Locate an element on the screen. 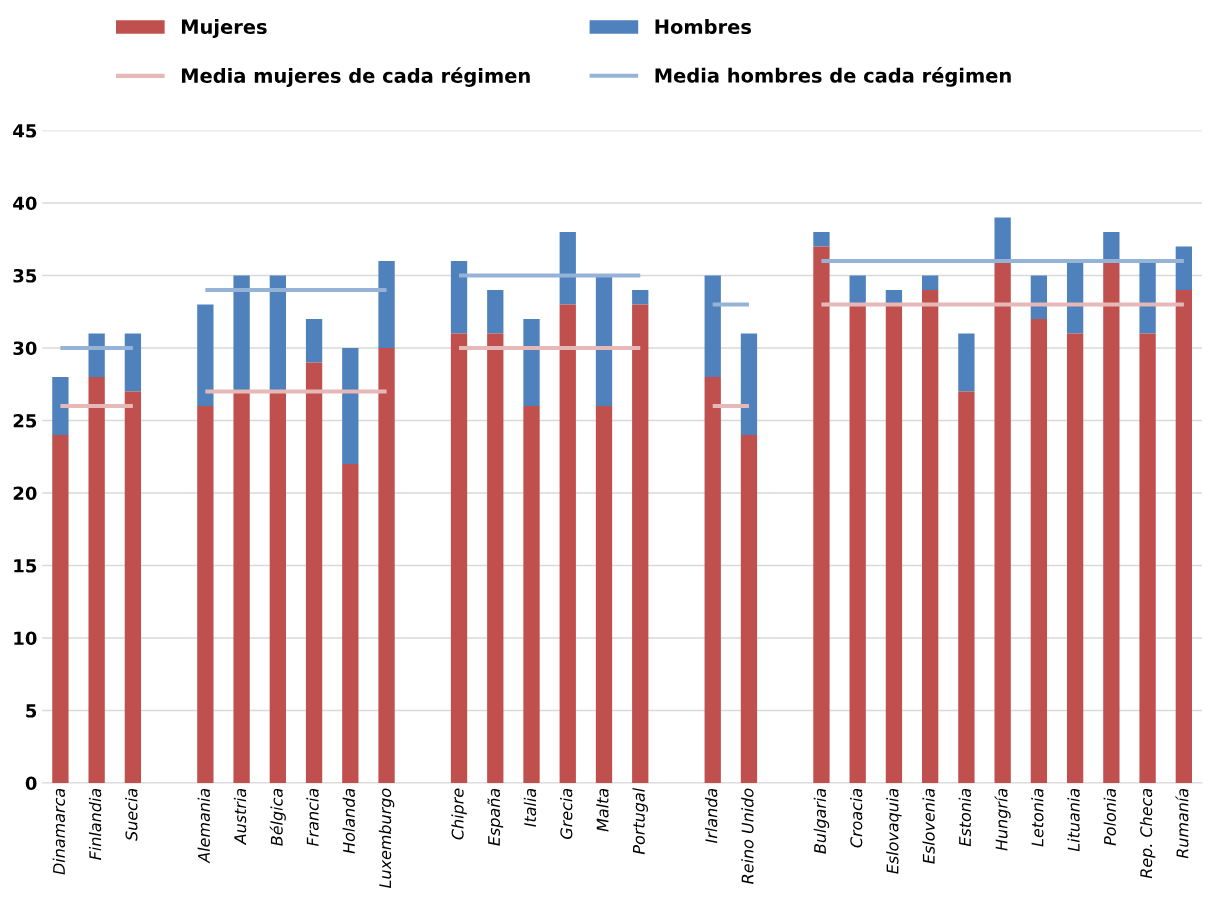 The image size is (1208, 900). y-tick-label: 30 is located at coordinates (25, 348).